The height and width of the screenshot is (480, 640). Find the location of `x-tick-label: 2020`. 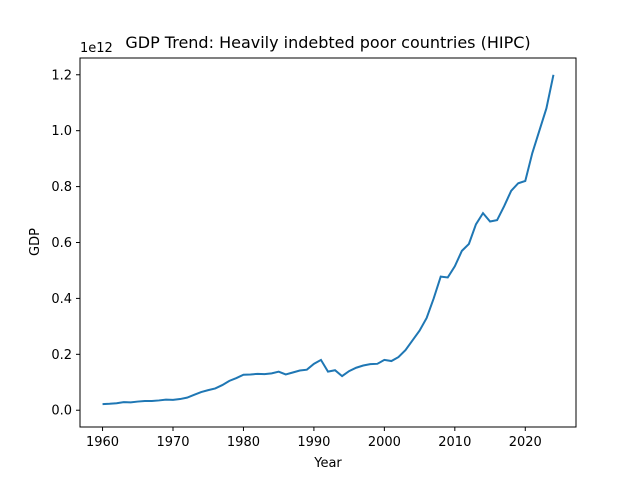

x-tick-label: 2020 is located at coordinates (525, 442).